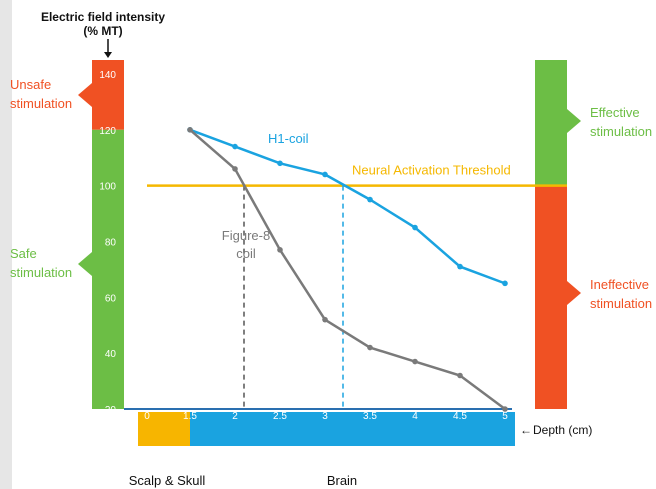  What do you see at coordinates (246, 235) in the screenshot?
I see `figure8-label-line1: Figure-8` at bounding box center [246, 235].